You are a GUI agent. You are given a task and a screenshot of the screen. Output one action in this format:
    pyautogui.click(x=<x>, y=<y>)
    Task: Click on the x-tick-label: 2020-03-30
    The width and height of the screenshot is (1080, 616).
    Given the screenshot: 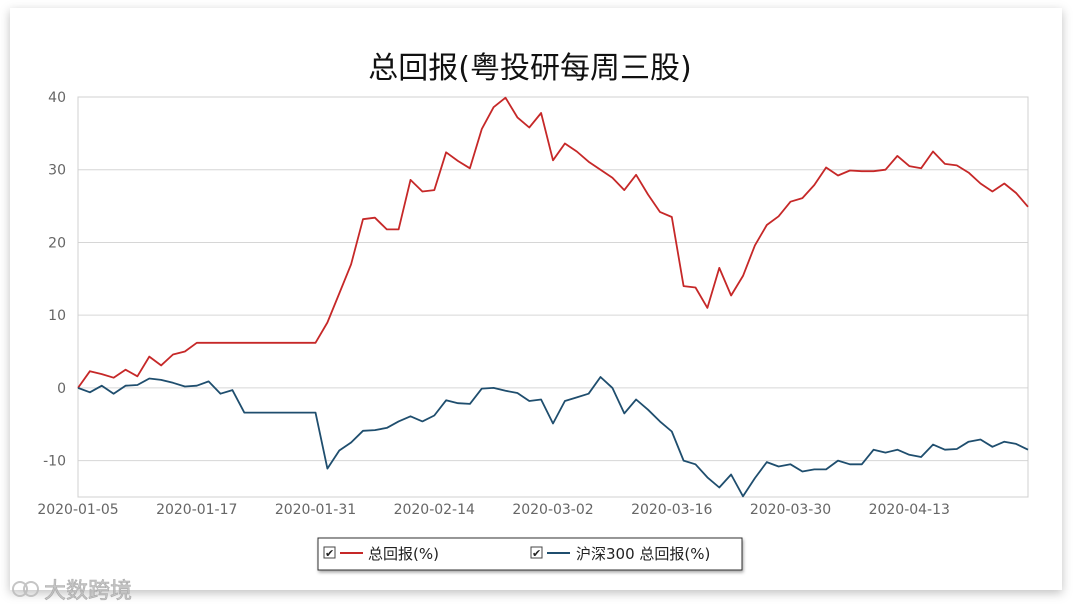 What is the action you would take?
    pyautogui.click(x=790, y=510)
    